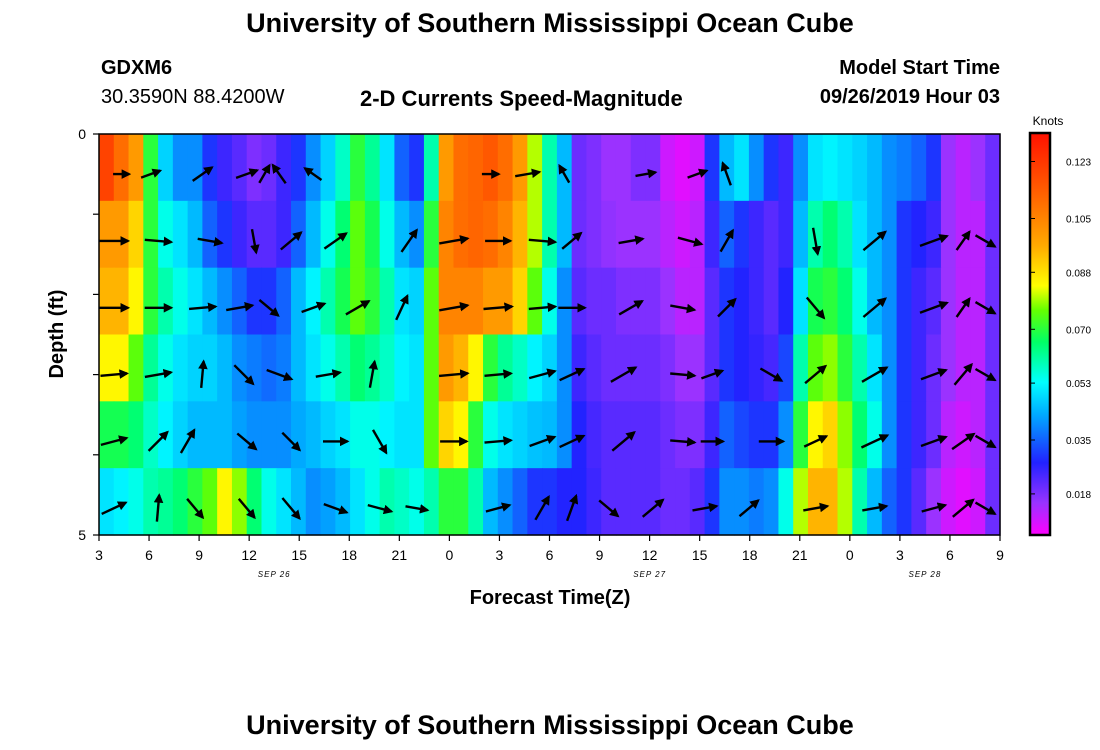  I want to click on x-axis-label: Forecast Time(Z), so click(550, 598).